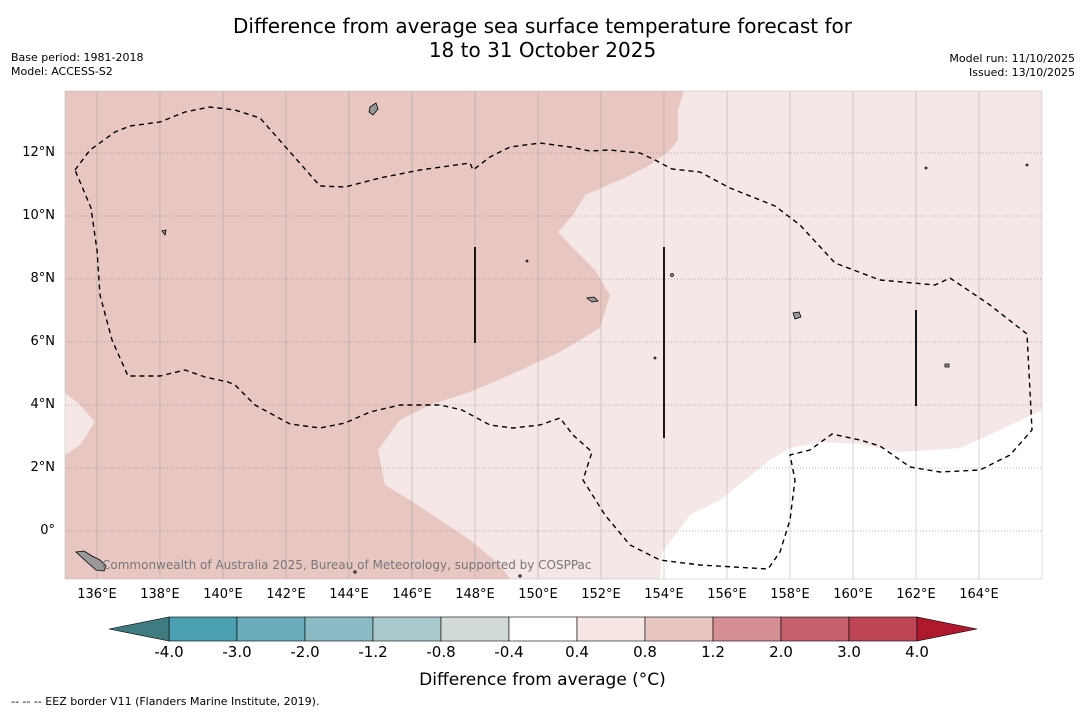 Image resolution: width=1085 pixels, height=713 pixels. Describe the element at coordinates (62, 71) in the screenshot. I see `model-name: Model: ACCESS-S2` at that location.